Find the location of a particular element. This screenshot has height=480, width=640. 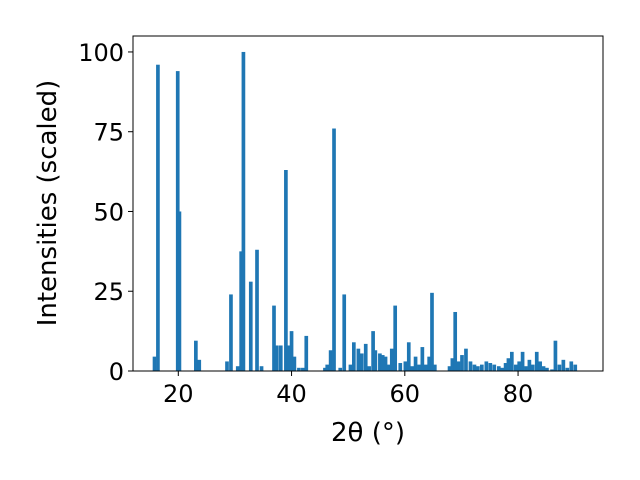

x-tick-label: 20 is located at coordinates (178, 394).